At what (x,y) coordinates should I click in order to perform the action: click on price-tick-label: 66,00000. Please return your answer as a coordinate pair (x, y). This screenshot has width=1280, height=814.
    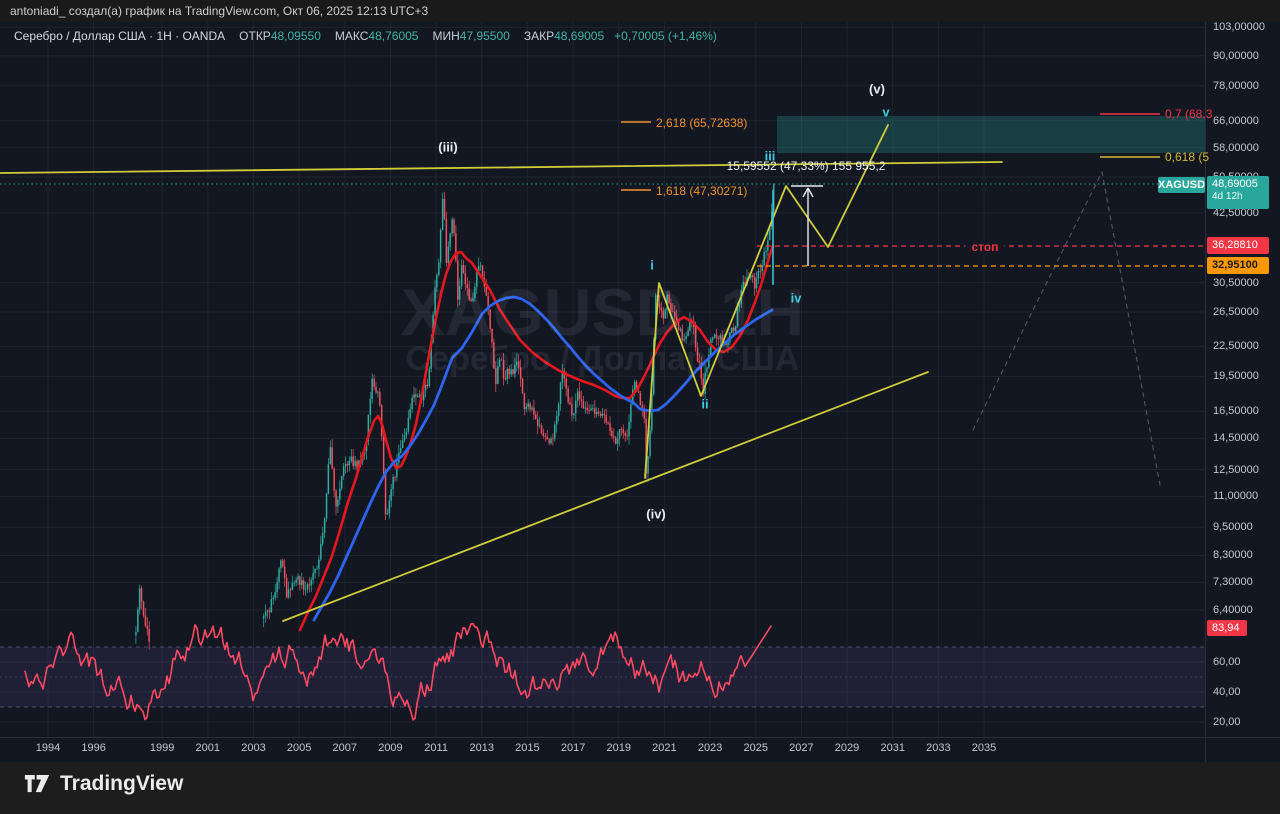
    Looking at the image, I should click on (1236, 120).